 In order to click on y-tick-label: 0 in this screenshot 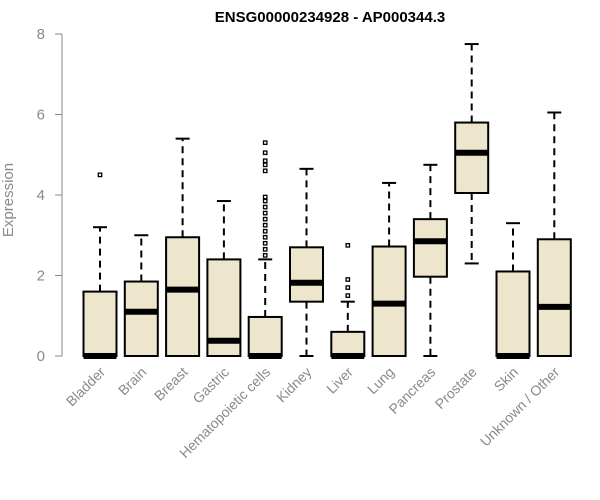, I will do `click(41, 356)`.